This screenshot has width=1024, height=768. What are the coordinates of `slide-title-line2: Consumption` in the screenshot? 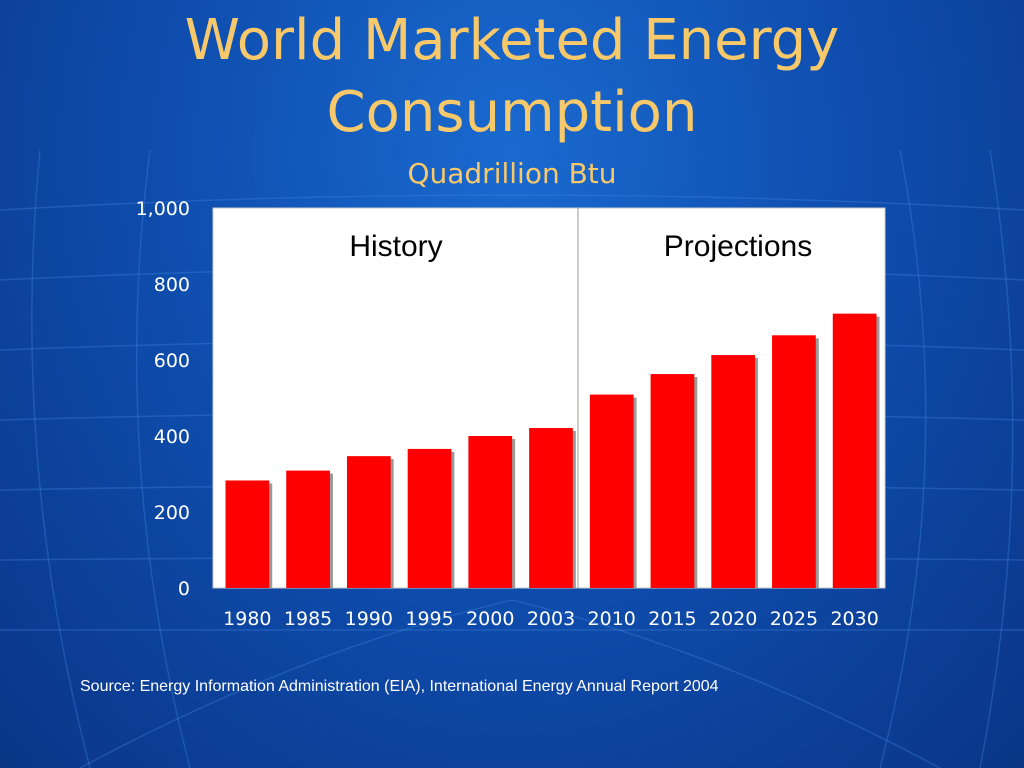 It's located at (512, 112).